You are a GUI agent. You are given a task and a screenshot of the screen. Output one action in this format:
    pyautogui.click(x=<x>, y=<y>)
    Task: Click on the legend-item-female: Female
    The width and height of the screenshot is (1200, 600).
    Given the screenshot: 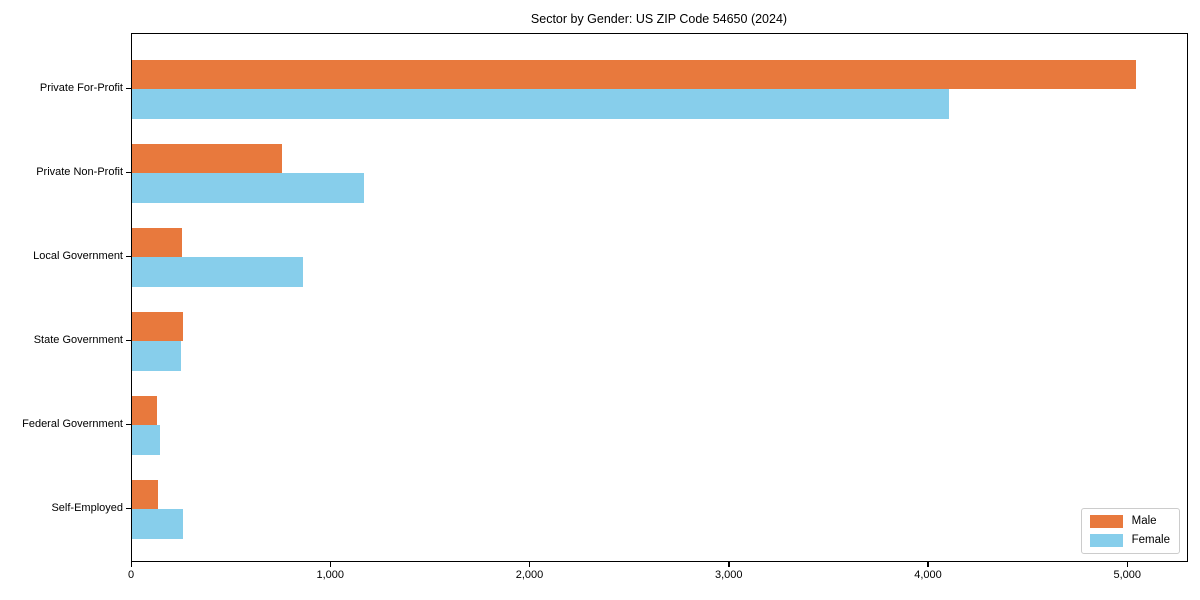 What is the action you would take?
    pyautogui.click(x=1129, y=540)
    